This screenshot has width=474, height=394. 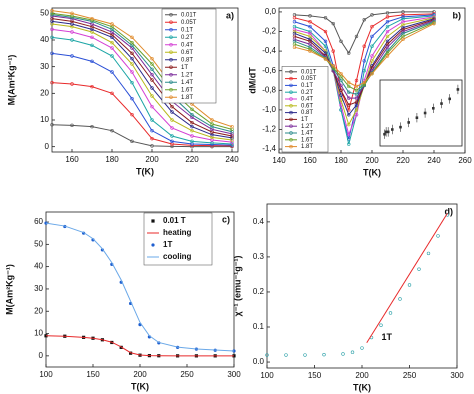 I want to click on y-tick-label: 0, so click(x=47, y=146).